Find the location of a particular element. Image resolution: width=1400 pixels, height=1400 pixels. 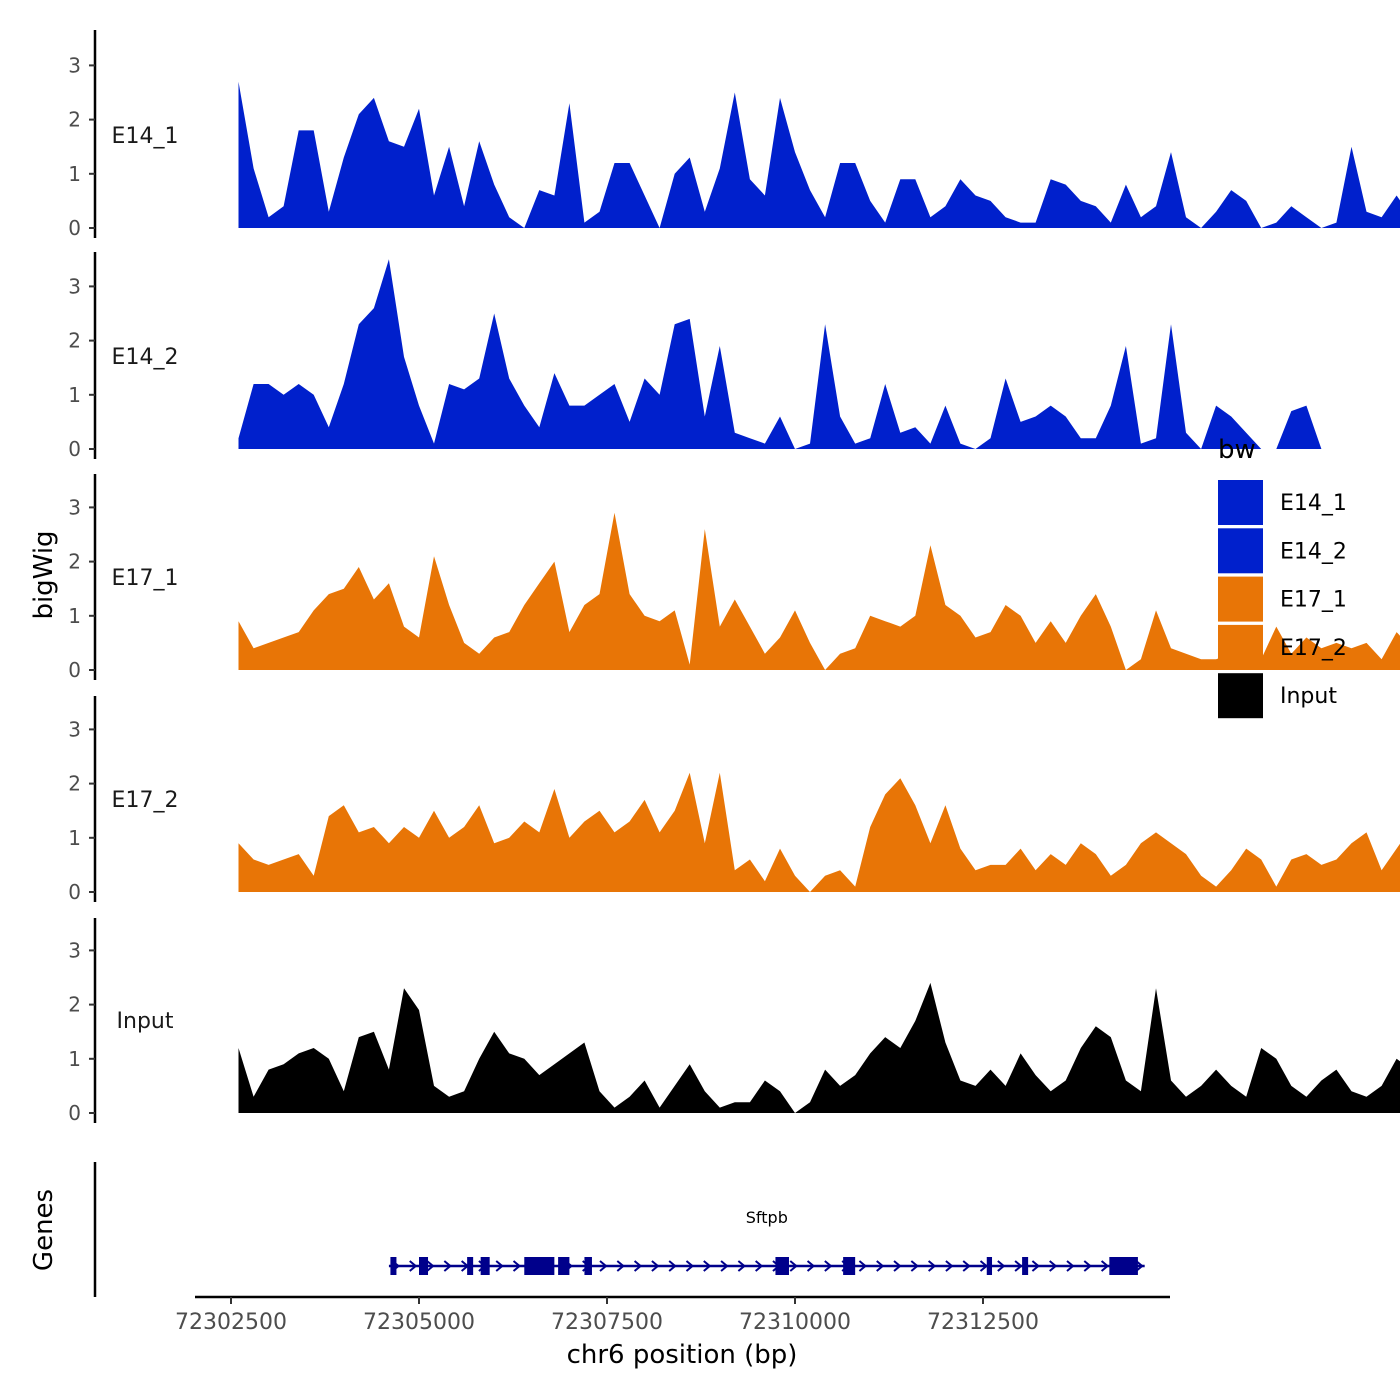

track-label: E17_1 is located at coordinates (145, 578).